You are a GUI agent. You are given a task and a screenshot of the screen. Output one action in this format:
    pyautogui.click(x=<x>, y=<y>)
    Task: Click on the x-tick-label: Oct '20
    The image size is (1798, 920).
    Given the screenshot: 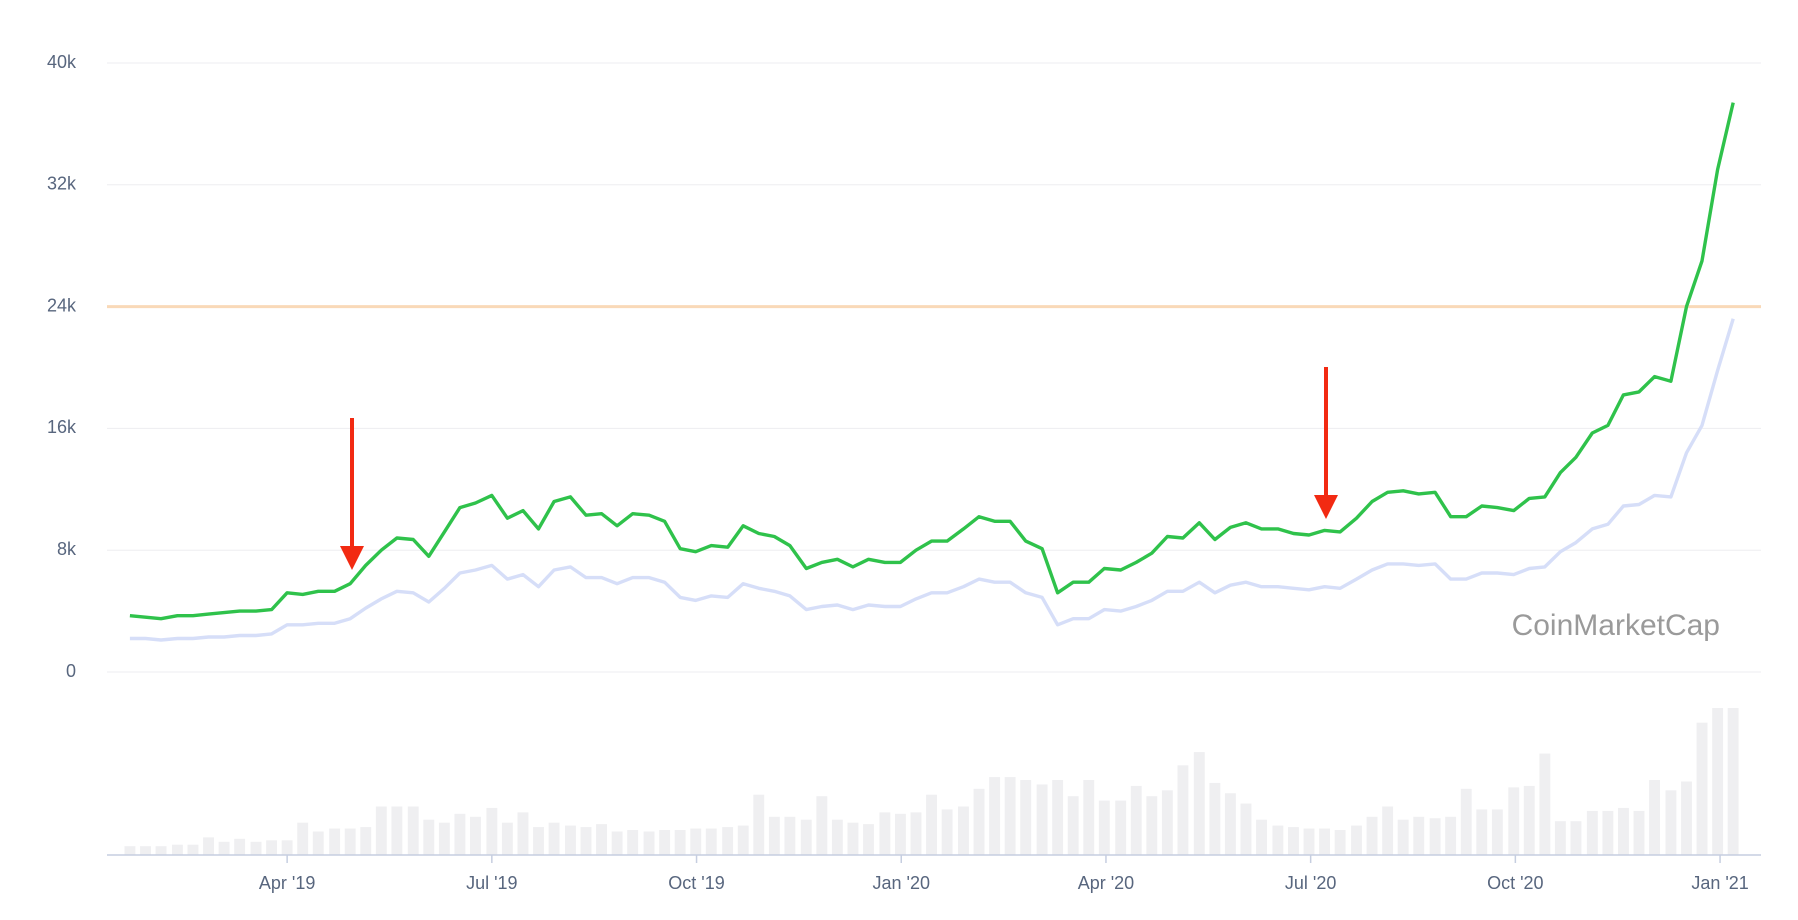 What is the action you would take?
    pyautogui.click(x=1515, y=883)
    